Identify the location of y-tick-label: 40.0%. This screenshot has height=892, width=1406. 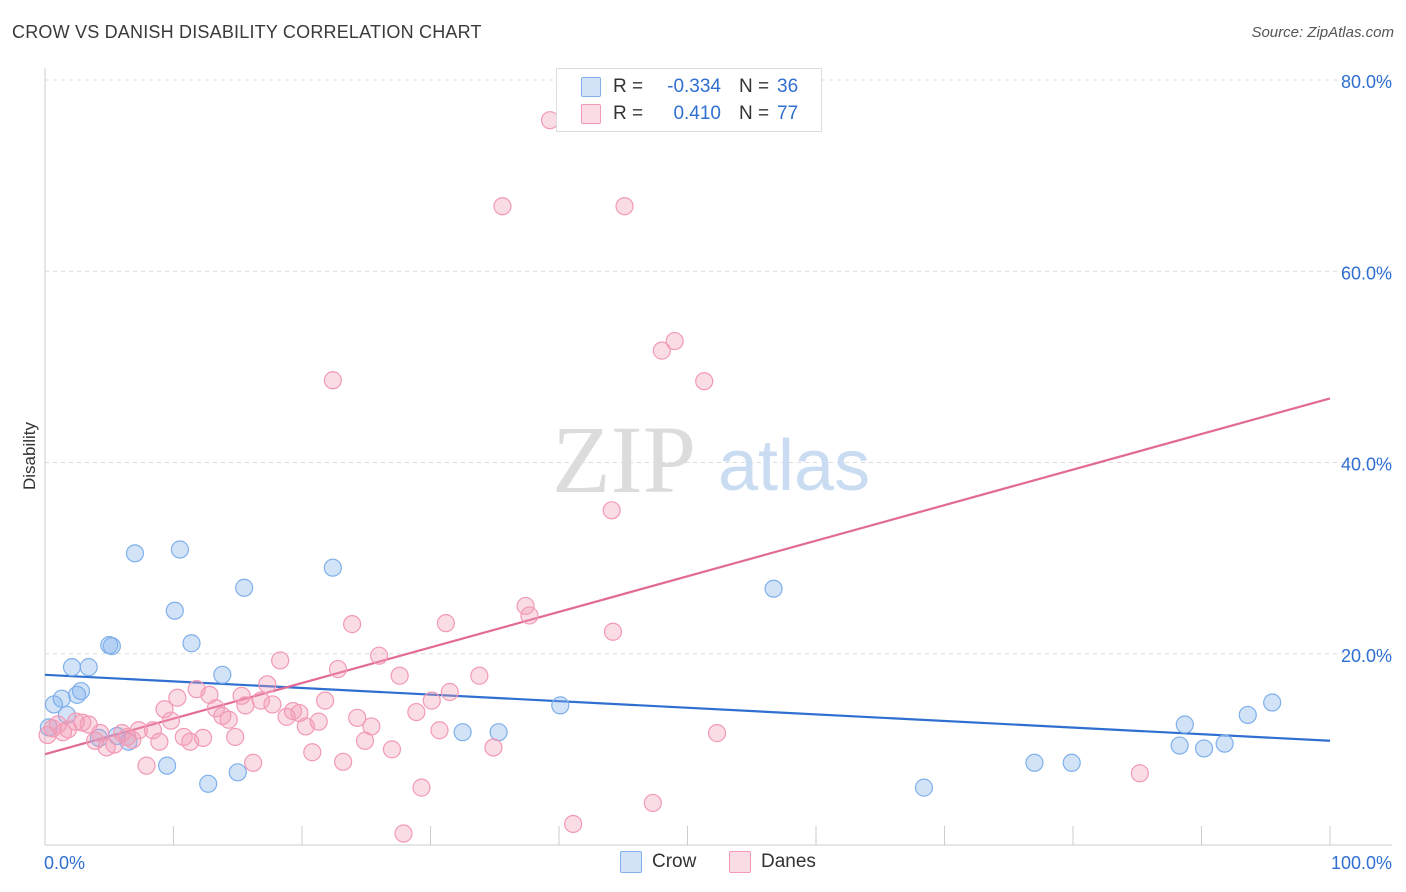
(1366, 465).